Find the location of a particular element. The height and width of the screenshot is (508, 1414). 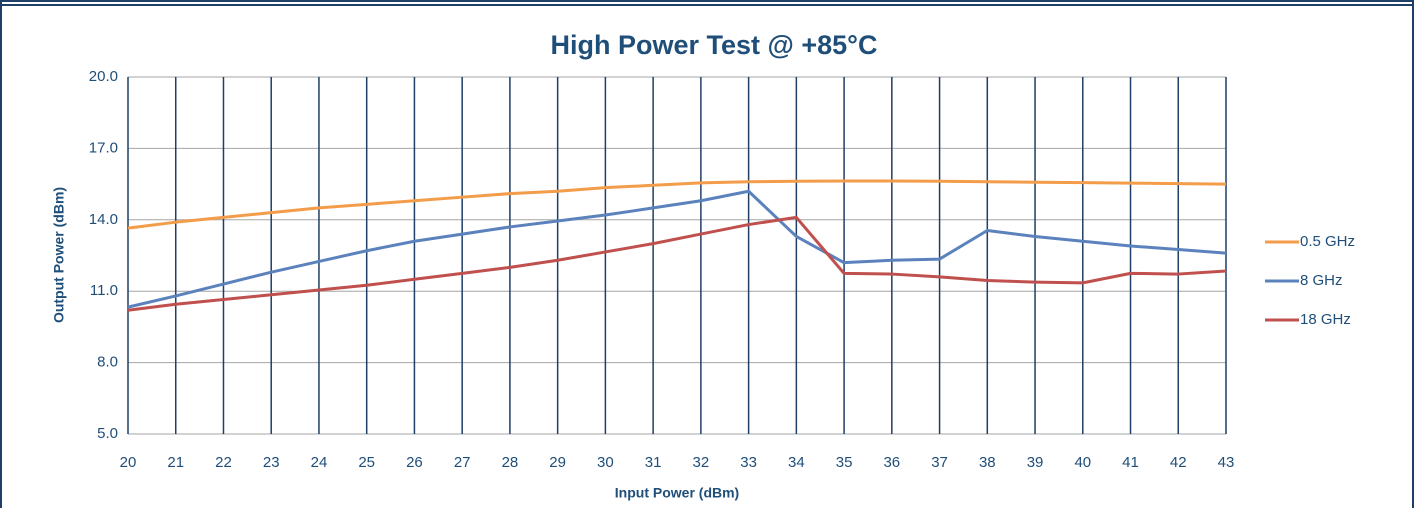

y-tick-label: 20.0 is located at coordinates (103, 76).